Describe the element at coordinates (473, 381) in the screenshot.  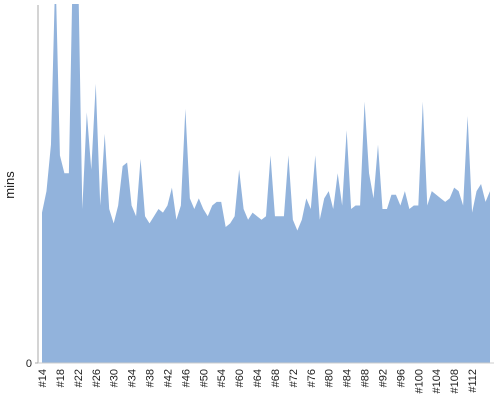
I see `x-tick-label: #112` at that location.